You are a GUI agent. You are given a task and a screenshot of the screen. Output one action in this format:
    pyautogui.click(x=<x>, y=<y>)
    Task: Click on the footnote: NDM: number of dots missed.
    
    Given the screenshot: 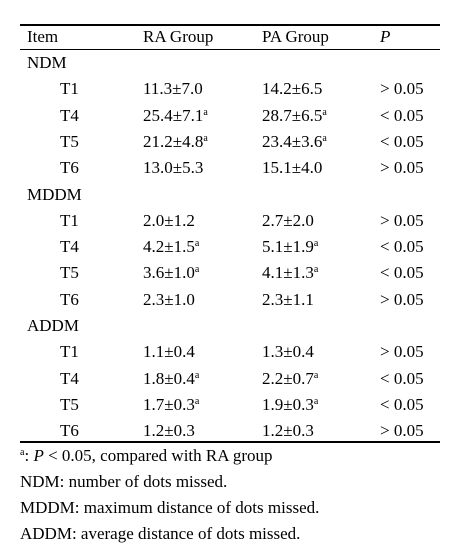 What is the action you would take?
    pyautogui.click(x=124, y=481)
    